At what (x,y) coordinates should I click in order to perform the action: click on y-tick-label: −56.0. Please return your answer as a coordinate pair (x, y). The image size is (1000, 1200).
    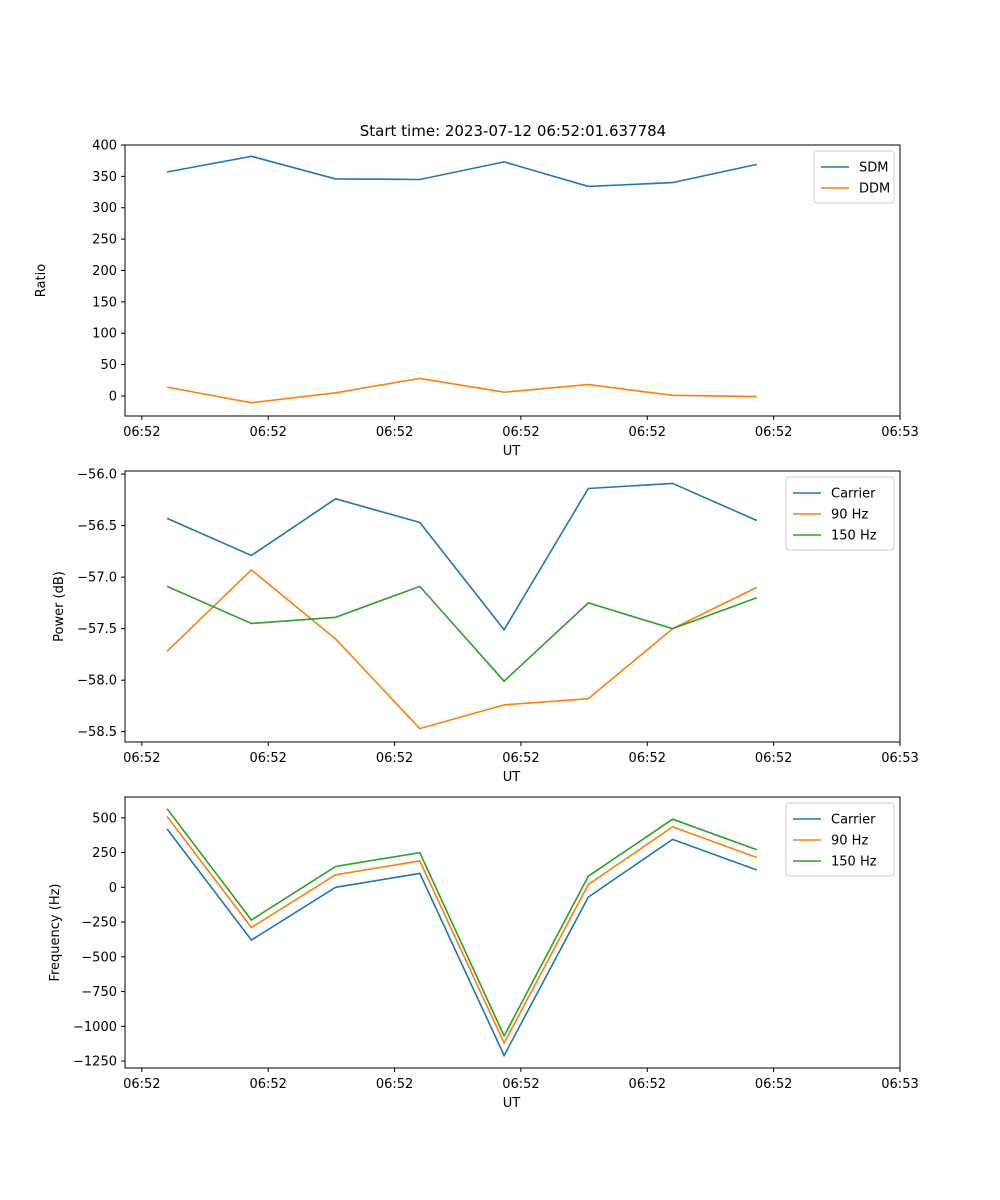
    Looking at the image, I should click on (97, 475).